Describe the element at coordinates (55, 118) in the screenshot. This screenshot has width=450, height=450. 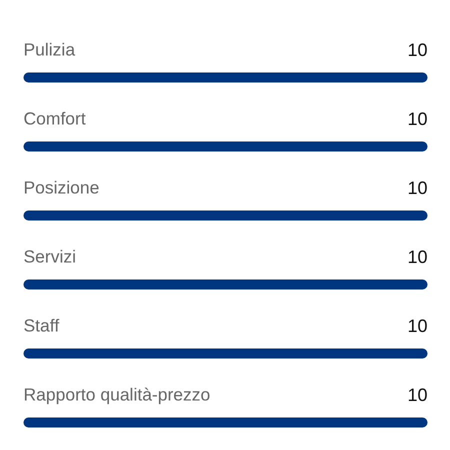
I see `y-tick-label: Comfort` at that location.